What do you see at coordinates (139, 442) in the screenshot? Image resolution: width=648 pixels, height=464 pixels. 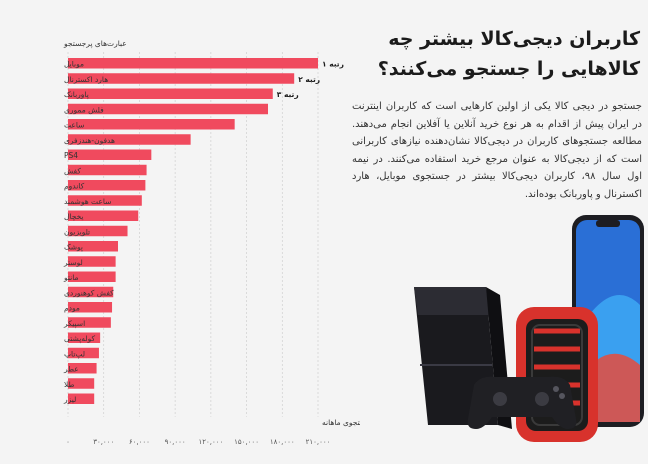 I see `x-tick-label-2: ۶۰,۰۰۰` at bounding box center [139, 442].